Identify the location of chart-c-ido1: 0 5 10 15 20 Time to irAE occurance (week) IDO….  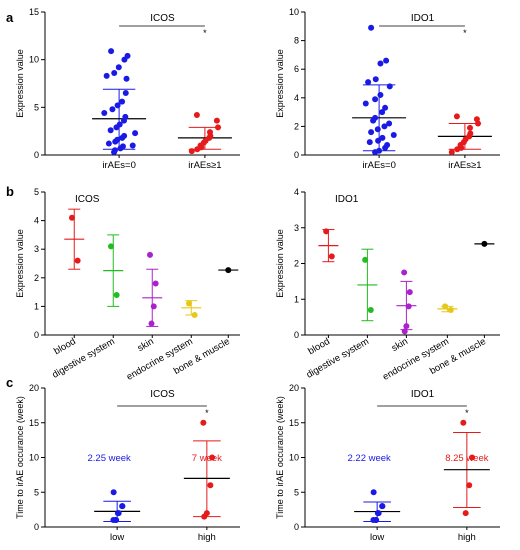
(387, 463).